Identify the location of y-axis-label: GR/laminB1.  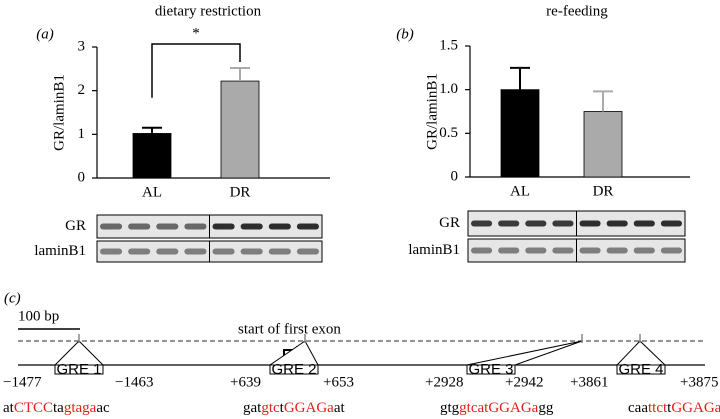
(59, 112).